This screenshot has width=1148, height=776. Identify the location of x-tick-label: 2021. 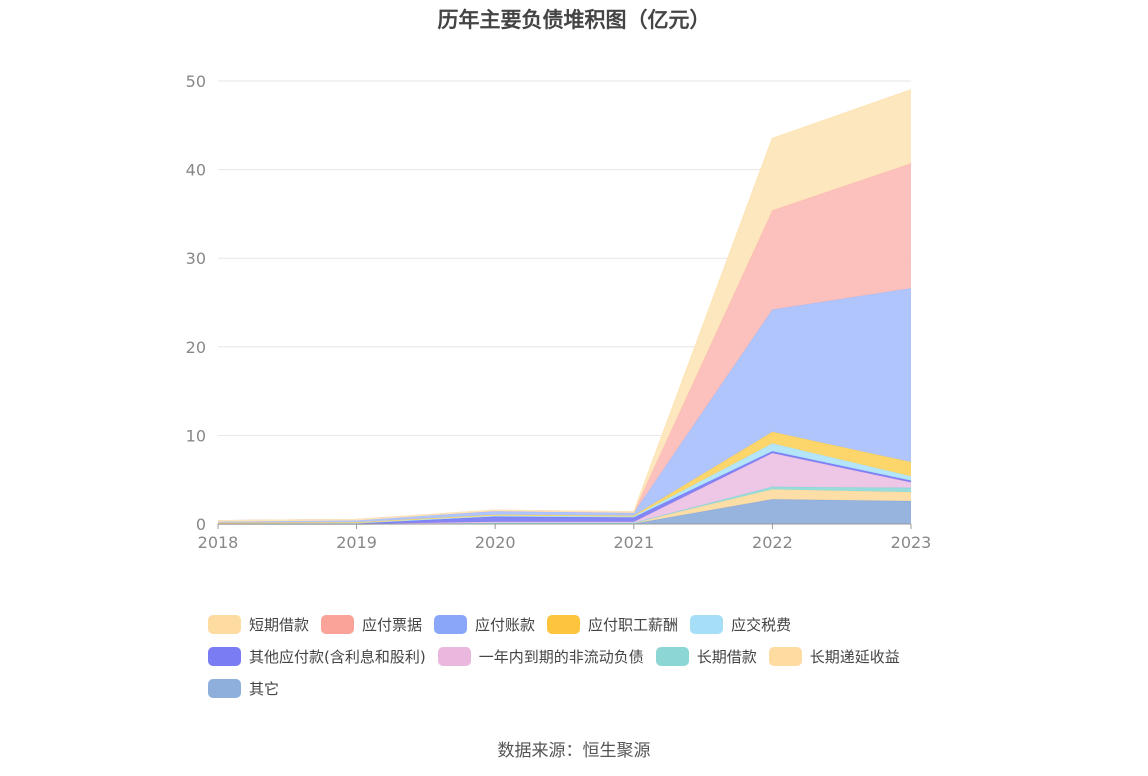
(633, 542).